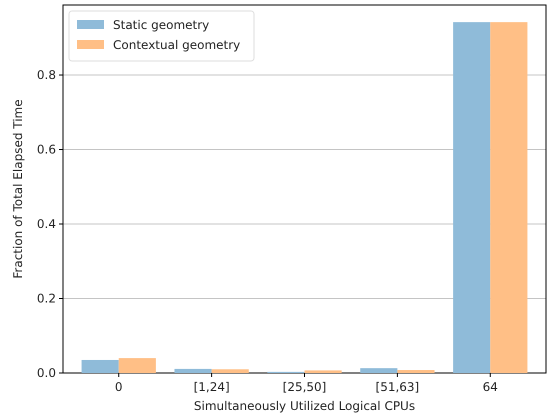  What do you see at coordinates (46, 75) in the screenshot?
I see `y-tick-label: 0.8` at bounding box center [46, 75].